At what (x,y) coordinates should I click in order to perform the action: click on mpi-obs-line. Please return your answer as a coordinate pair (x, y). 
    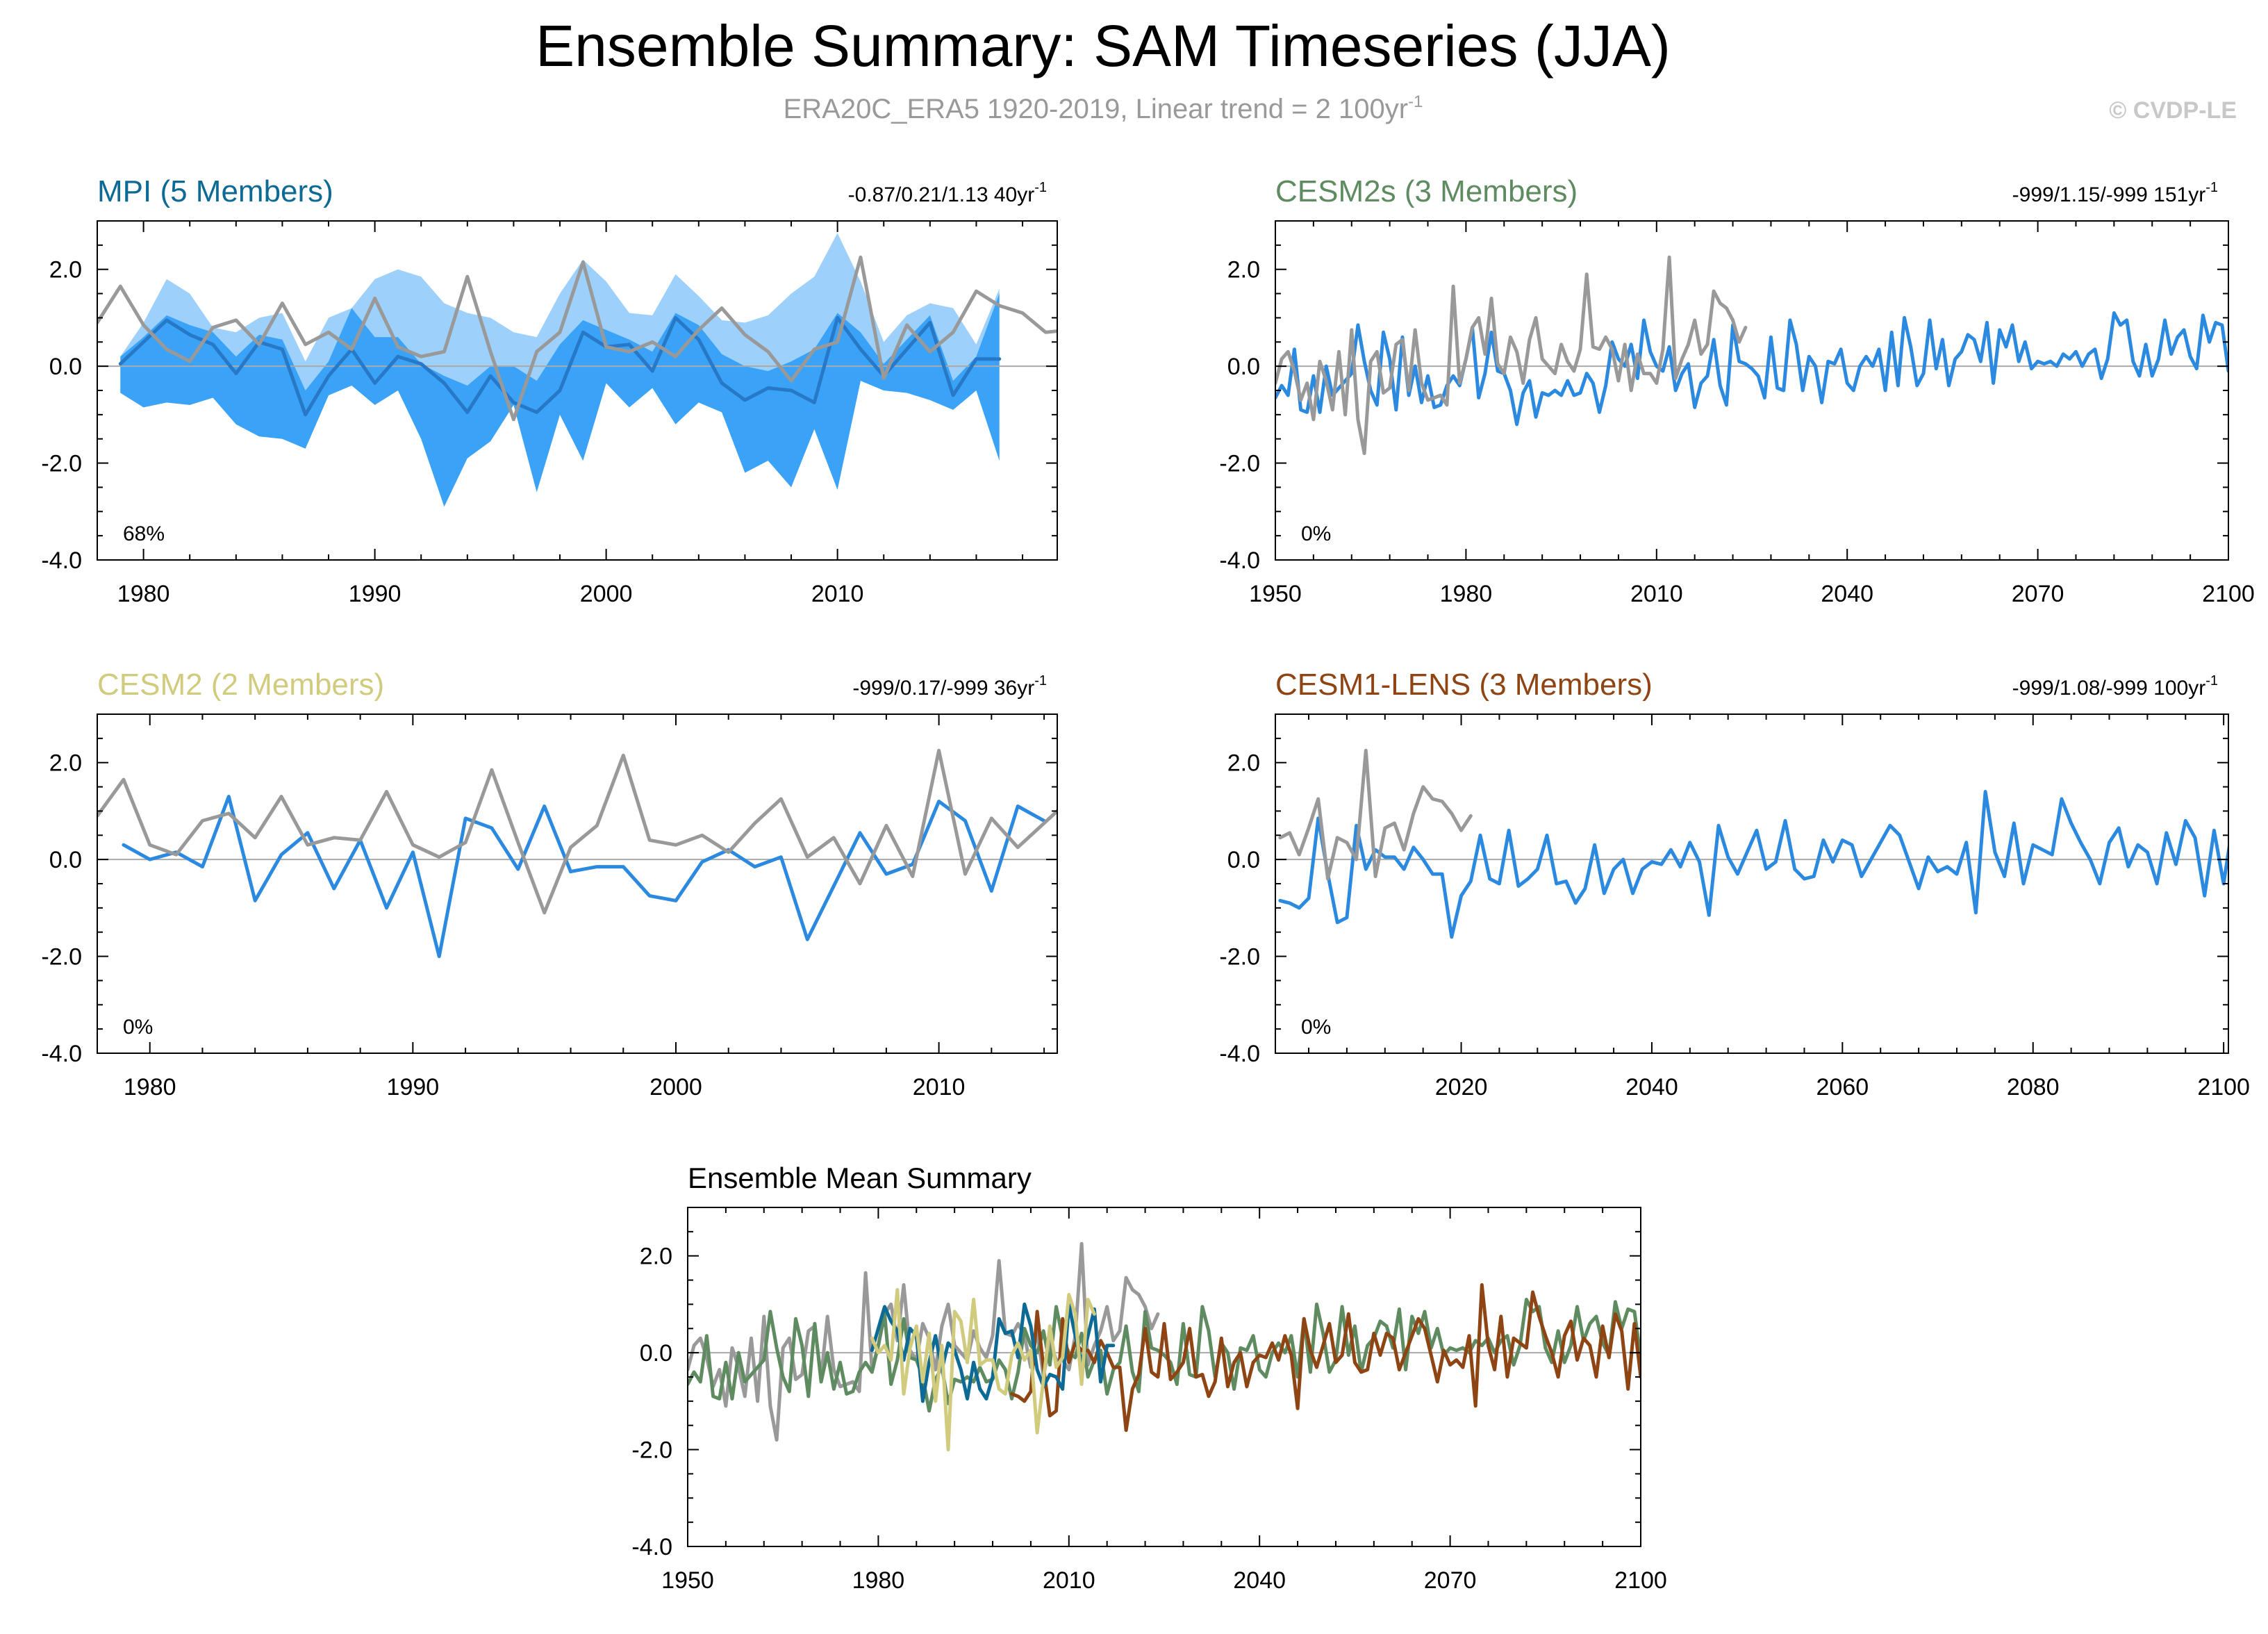
    Looking at the image, I should click on (577, 338).